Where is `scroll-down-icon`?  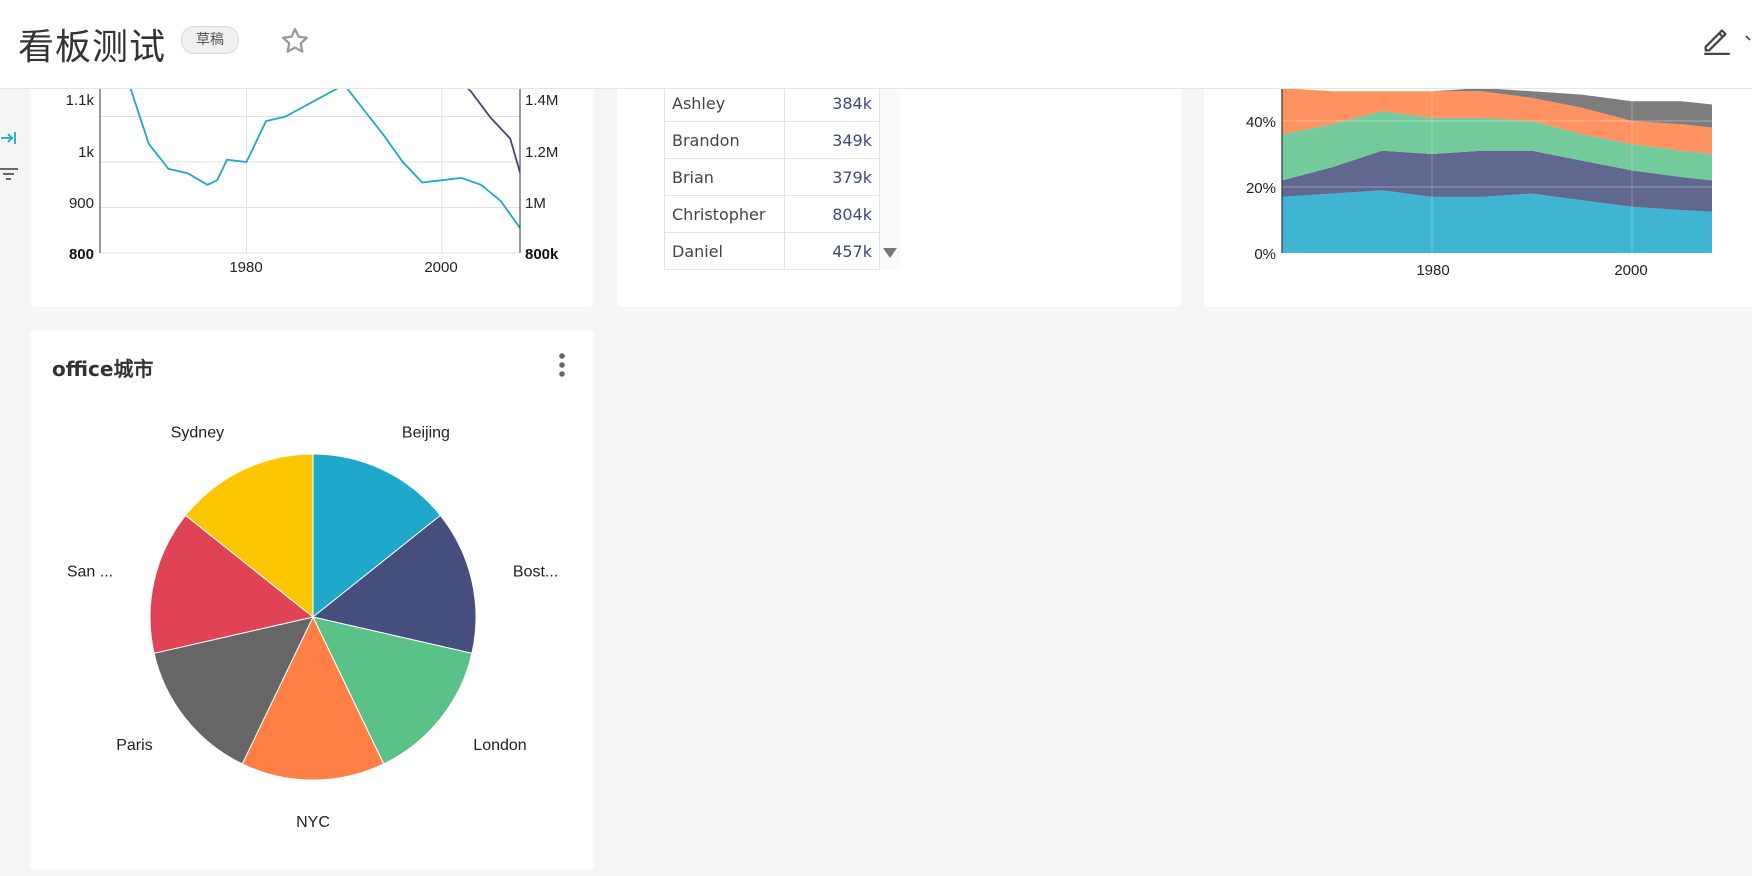
scroll-down-icon is located at coordinates (890, 253).